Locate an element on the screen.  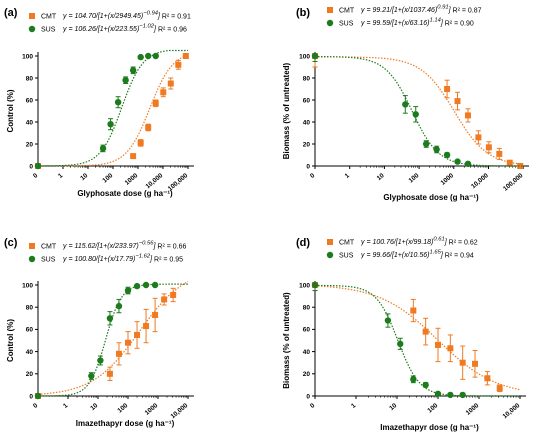
x-axis-title: Imazethapyr dose (g ha⁻¹) is located at coordinates (125, 423).